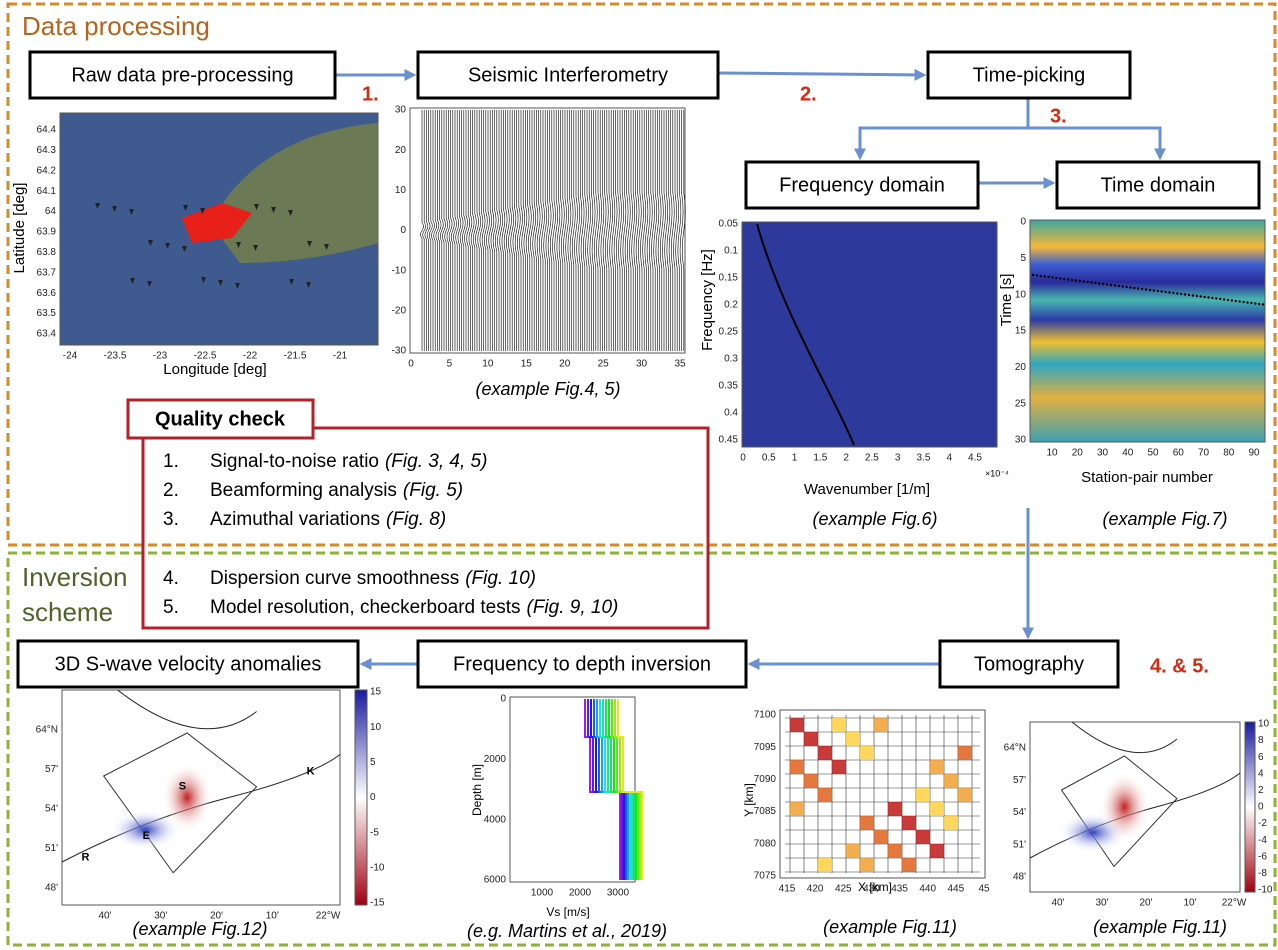 The width and height of the screenshot is (1278, 950). What do you see at coordinates (1261, 757) in the screenshot?
I see `colorbar-tick: 6` at bounding box center [1261, 757].